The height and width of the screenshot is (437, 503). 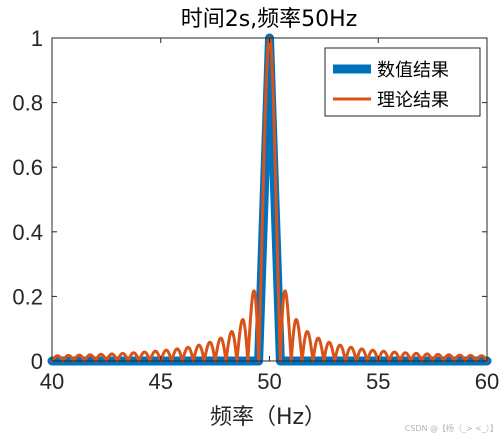 I want to click on y-tick-label: 0.4, so click(x=27, y=232).